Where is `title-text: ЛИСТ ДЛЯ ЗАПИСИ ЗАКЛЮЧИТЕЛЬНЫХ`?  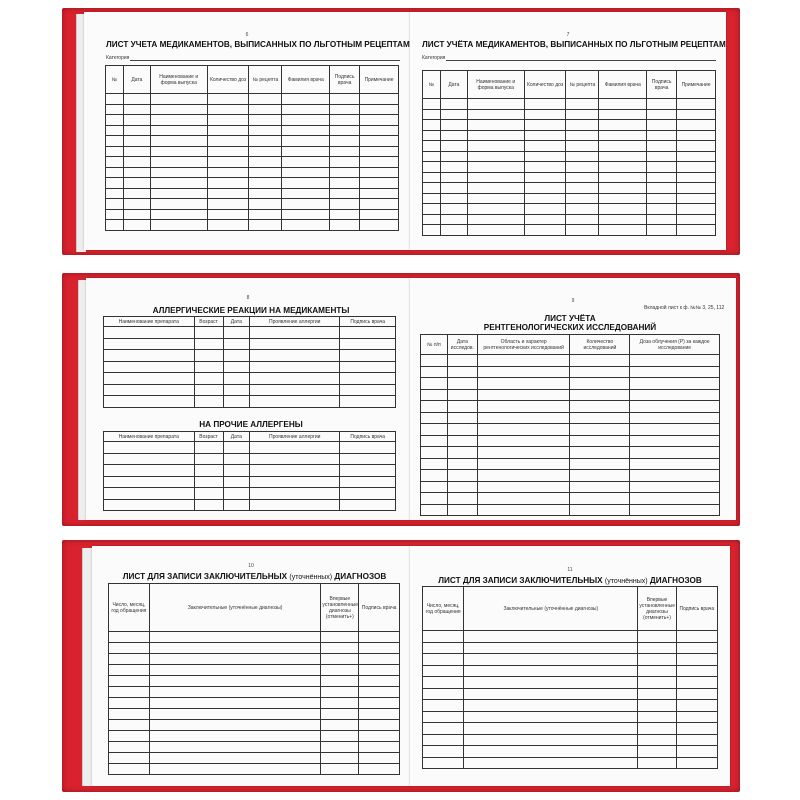
title-text: ЛИСТ ДЛЯ ЗАПИСИ ЗАКЛЮЧИТЕЛЬНЫХ is located at coordinates (205, 576).